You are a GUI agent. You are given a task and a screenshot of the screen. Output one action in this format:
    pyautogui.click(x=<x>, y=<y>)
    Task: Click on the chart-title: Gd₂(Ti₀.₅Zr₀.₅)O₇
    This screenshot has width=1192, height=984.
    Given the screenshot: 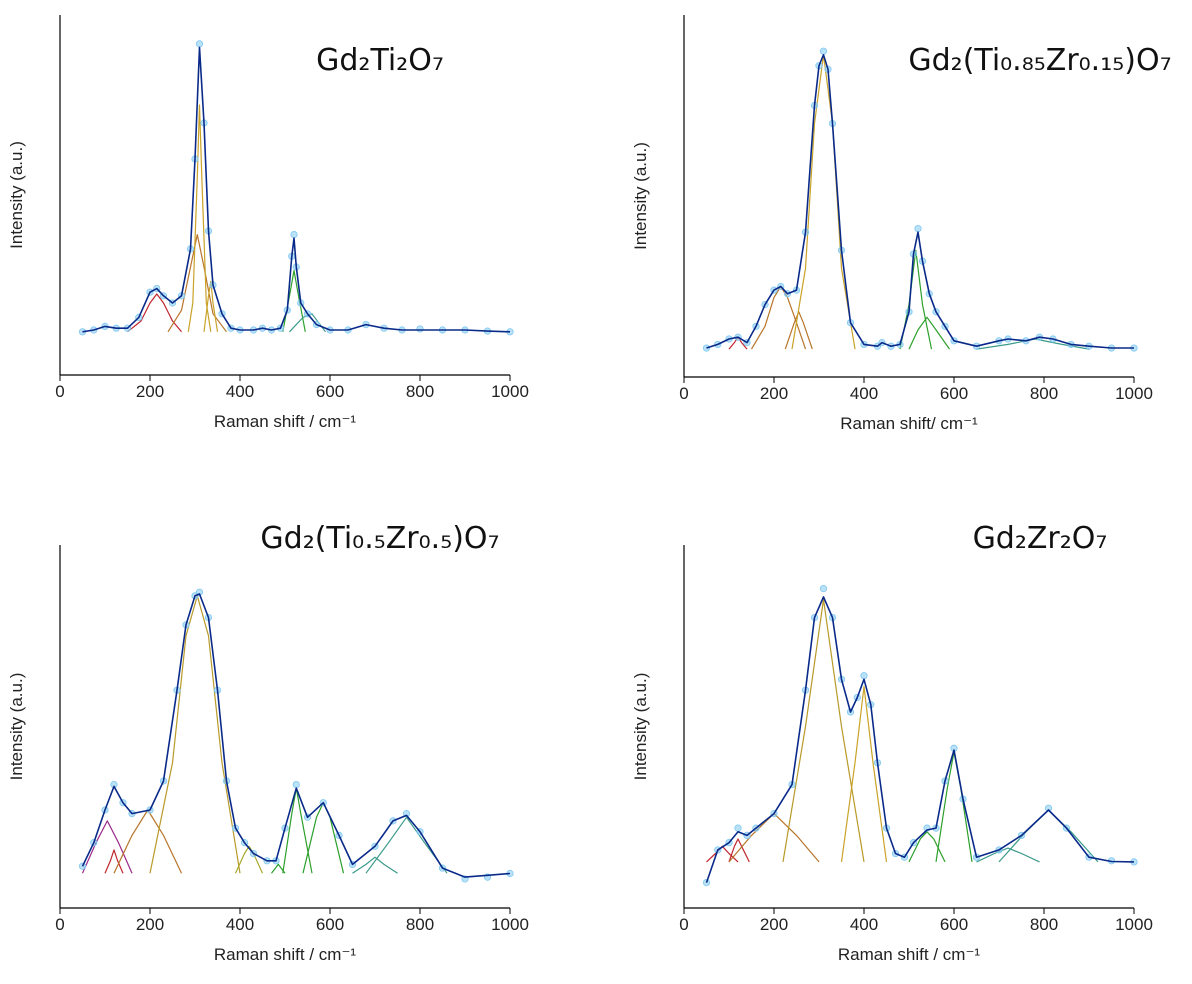 What is the action you would take?
    pyautogui.click(x=379, y=538)
    